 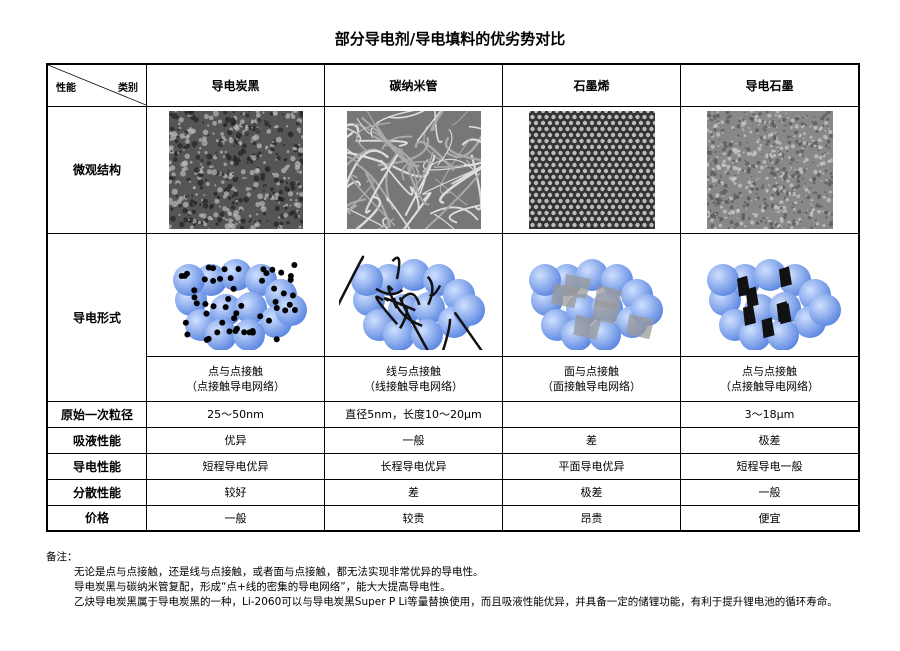 What do you see at coordinates (770, 169) in the screenshot?
I see `micro-image-graphite` at bounding box center [770, 169].